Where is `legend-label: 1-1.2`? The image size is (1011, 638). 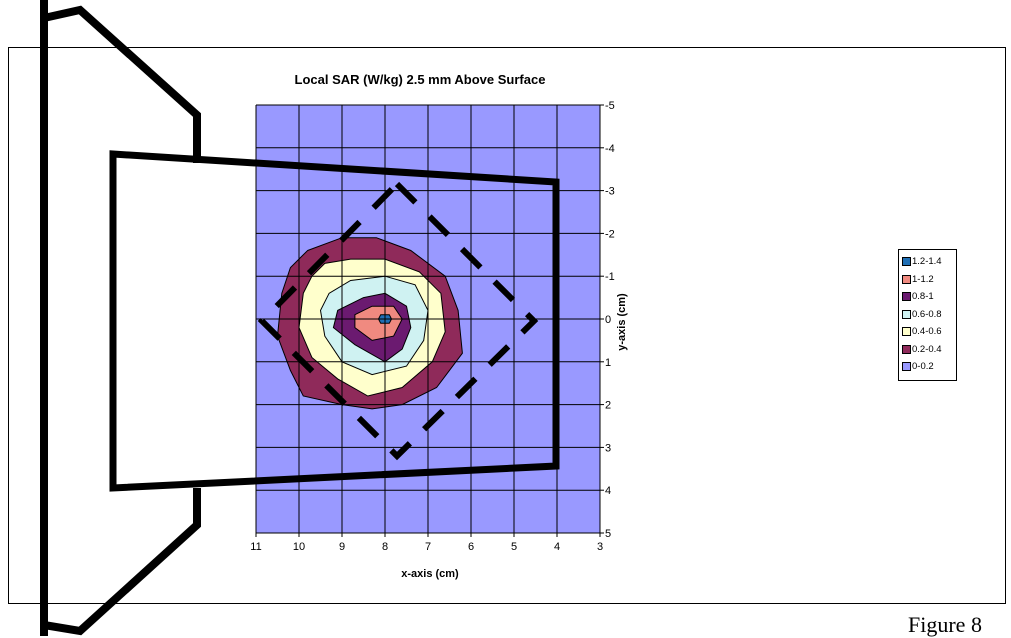 legend-label: 1-1.2 is located at coordinates (923, 279).